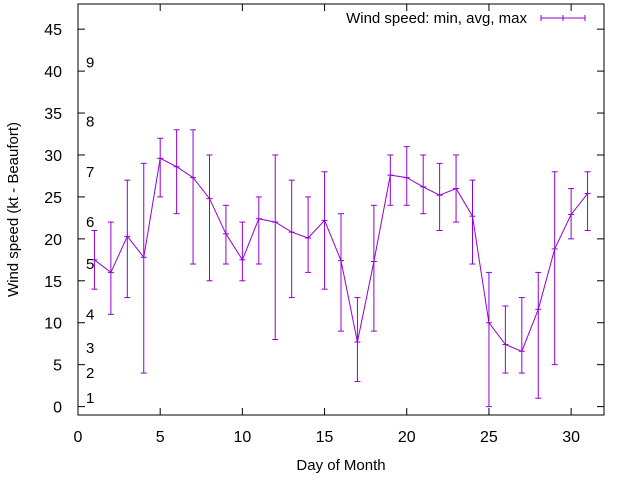 This screenshot has width=640, height=480. I want to click on legend: Wind speed: min, avg, max, so click(466, 18).